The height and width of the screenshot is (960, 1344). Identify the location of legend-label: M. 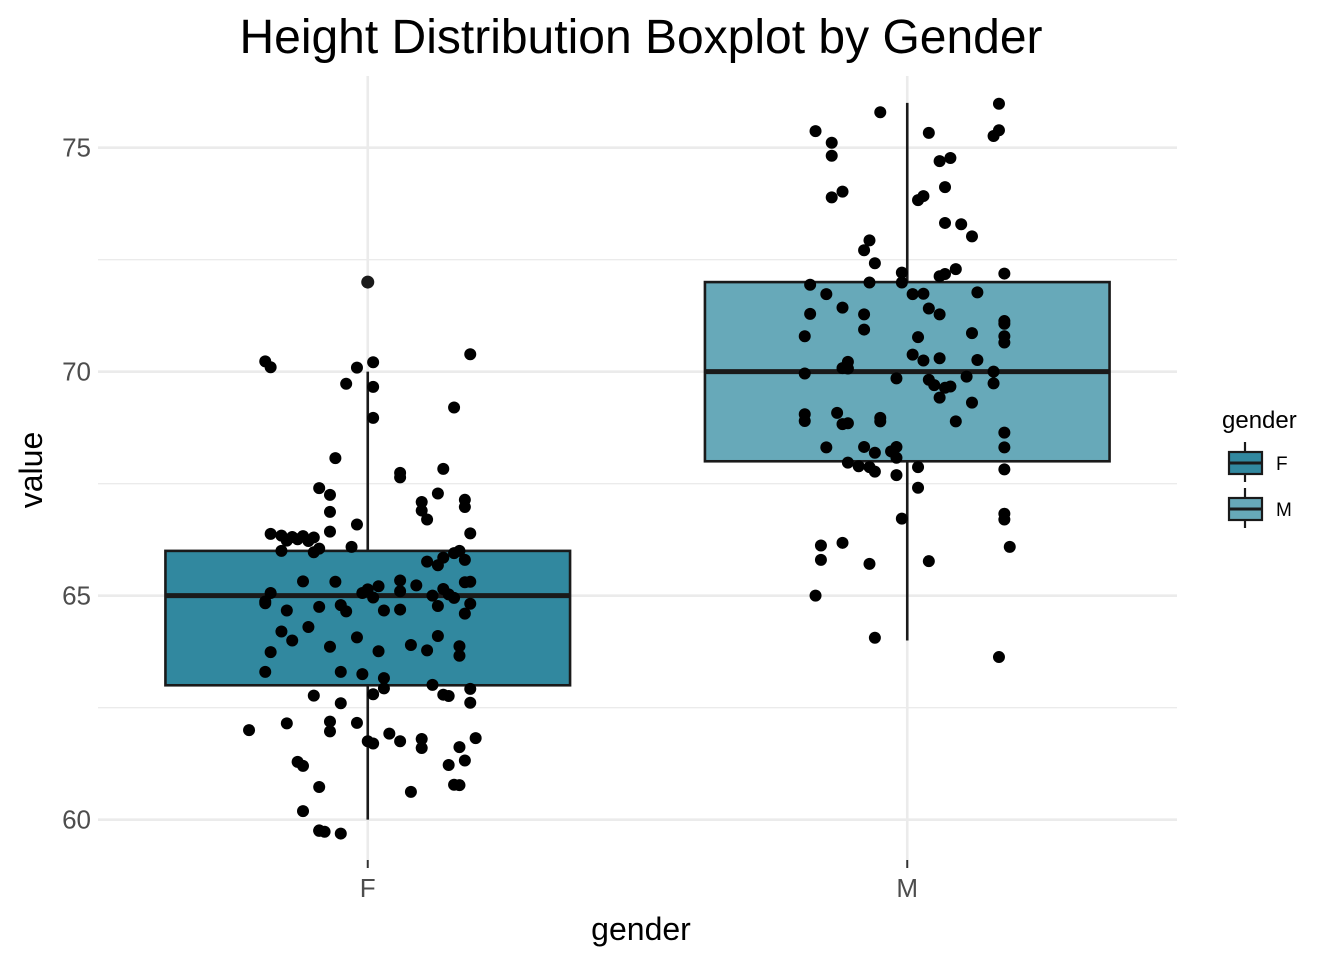
(1284, 510).